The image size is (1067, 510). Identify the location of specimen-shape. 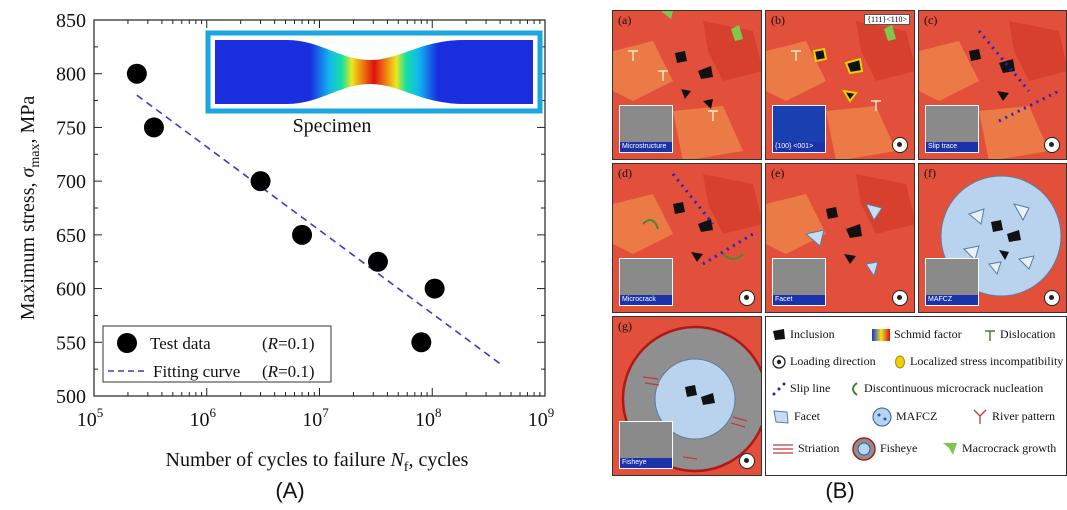
(374, 72).